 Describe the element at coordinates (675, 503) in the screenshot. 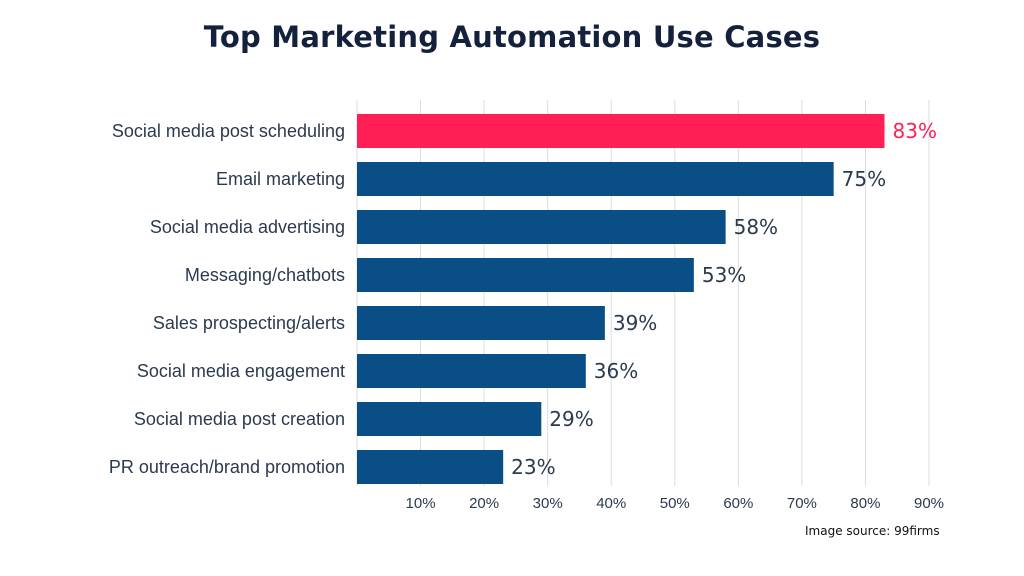

I see `x-tick-label: 50%` at that location.